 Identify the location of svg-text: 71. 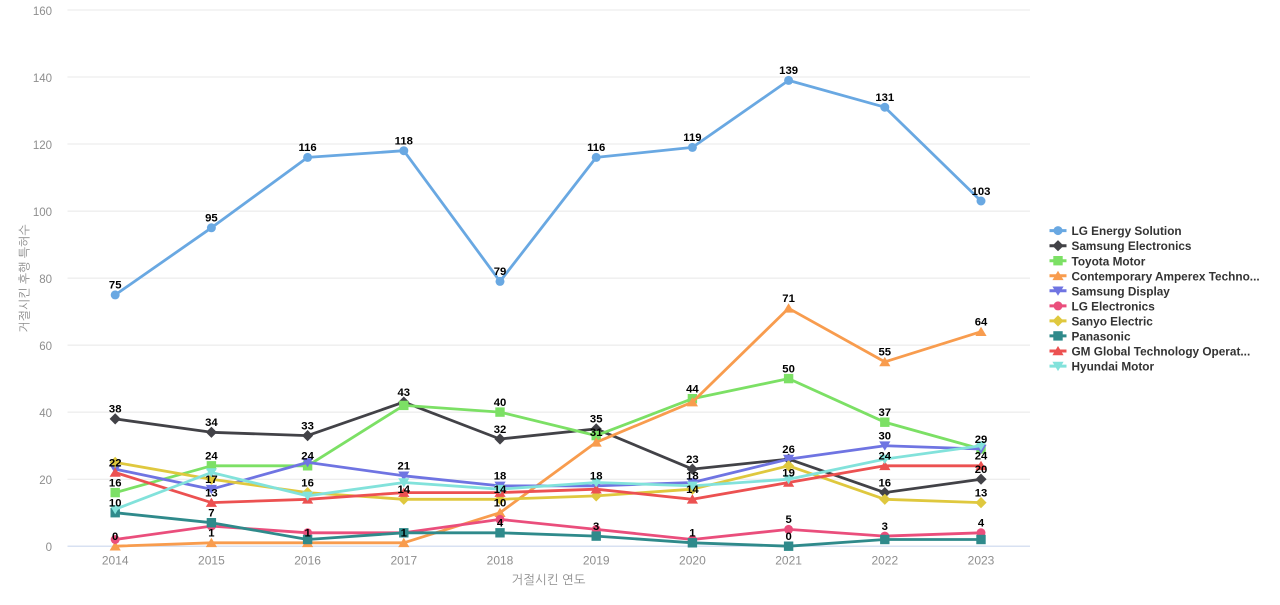
(788, 299).